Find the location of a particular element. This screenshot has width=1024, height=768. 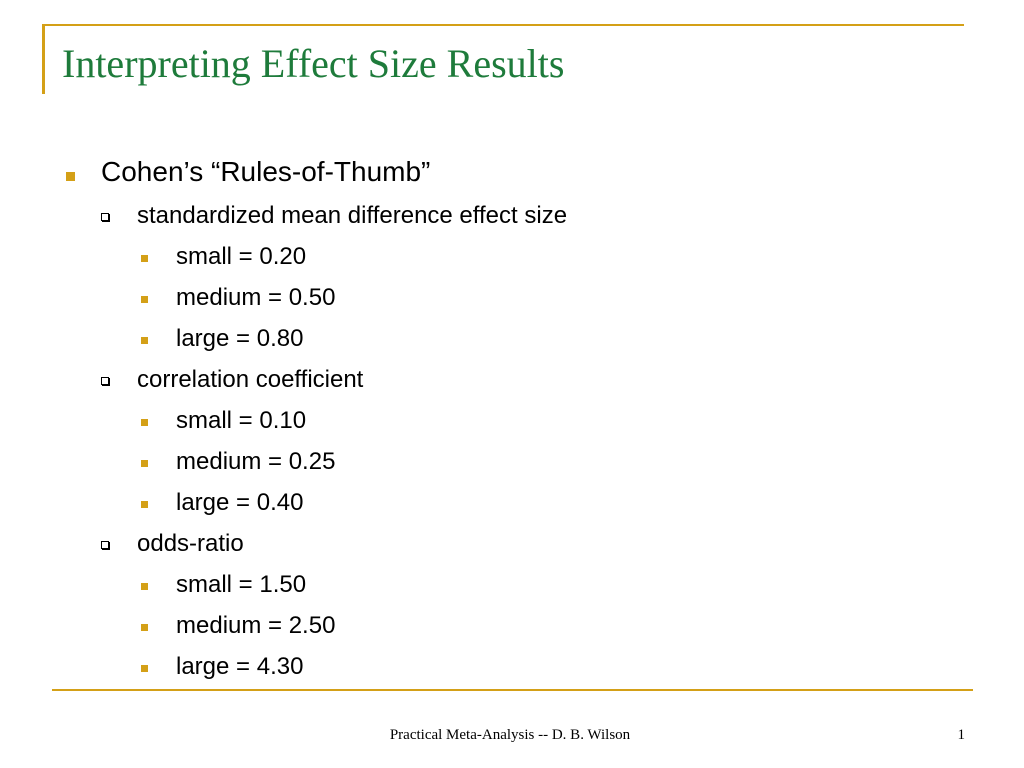

smd-medium: medium = 0.50 is located at coordinates (256, 297).